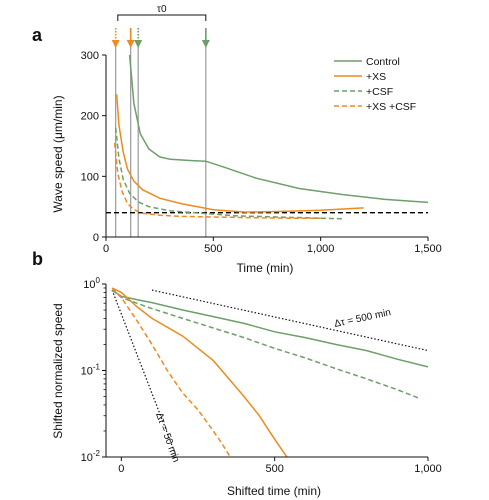  What do you see at coordinates (362, 318) in the screenshot?
I see `ref-label-500: Δτ = 500 min` at bounding box center [362, 318].